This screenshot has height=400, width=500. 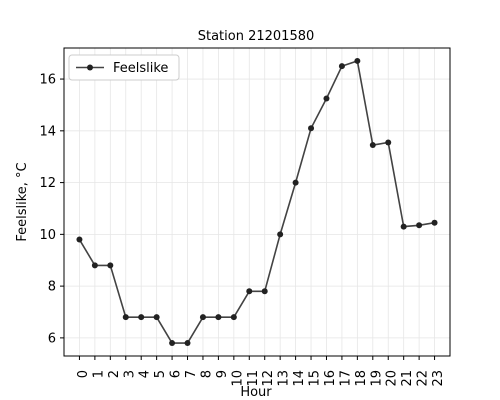 What do you see at coordinates (47, 80) in the screenshot?
I see `y-tick-label: 16` at bounding box center [47, 80].